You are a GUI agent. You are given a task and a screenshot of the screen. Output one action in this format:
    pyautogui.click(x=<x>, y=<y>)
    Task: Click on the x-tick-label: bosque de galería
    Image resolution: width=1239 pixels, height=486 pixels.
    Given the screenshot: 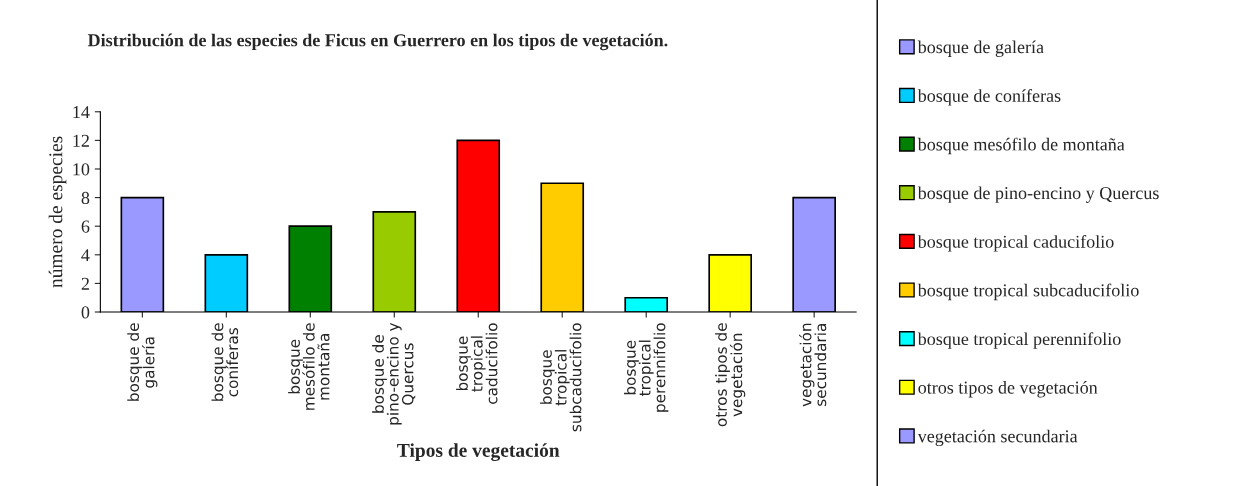 What is the action you would take?
    pyautogui.click(x=142, y=362)
    